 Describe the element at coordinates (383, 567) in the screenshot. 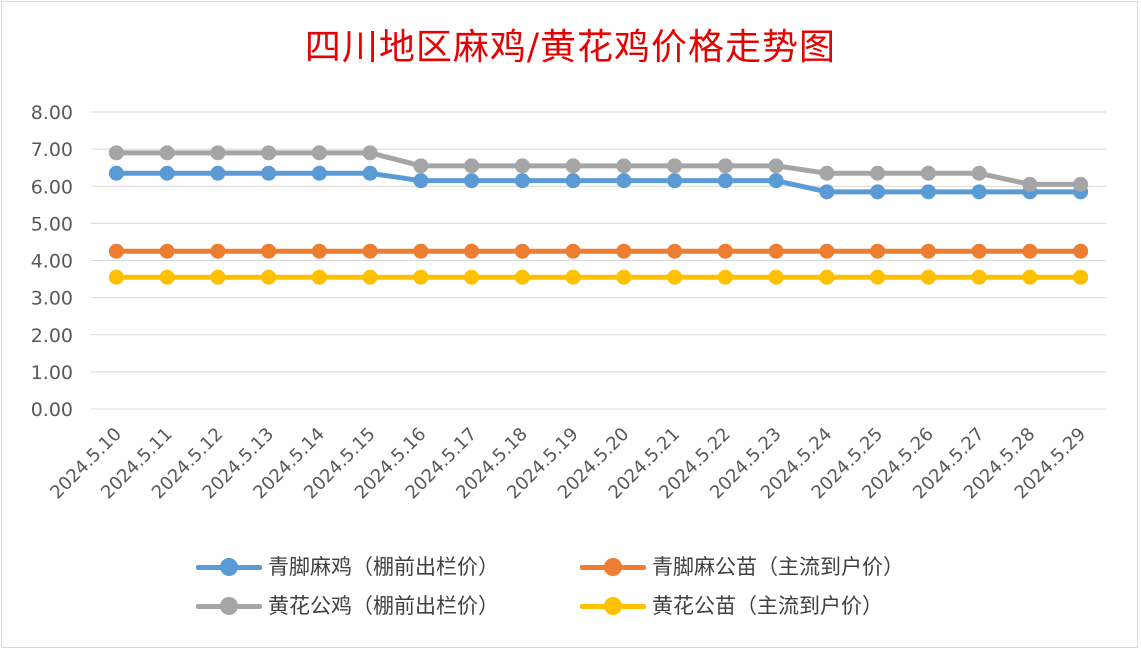

I see `legend-label: 青脚麻鸡（棚前出栏价）` at that location.